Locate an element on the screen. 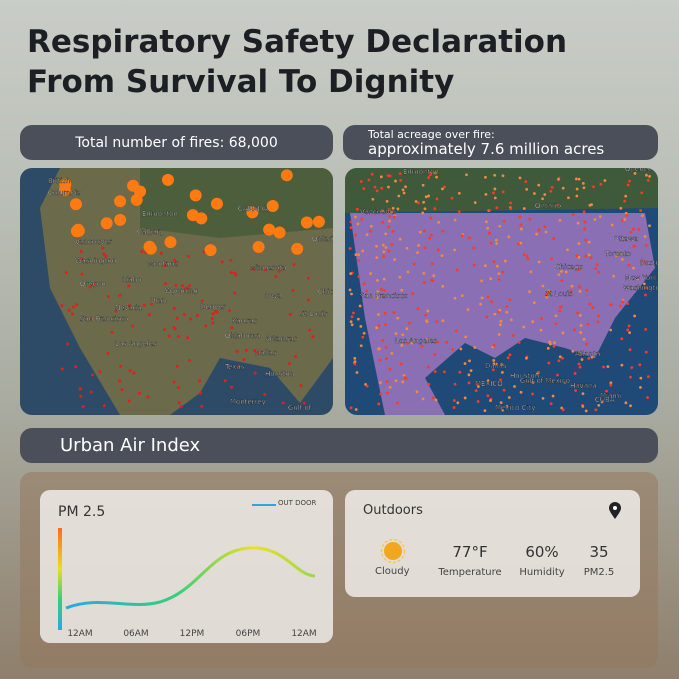  map-label: Dallas is located at coordinates (496, 366).